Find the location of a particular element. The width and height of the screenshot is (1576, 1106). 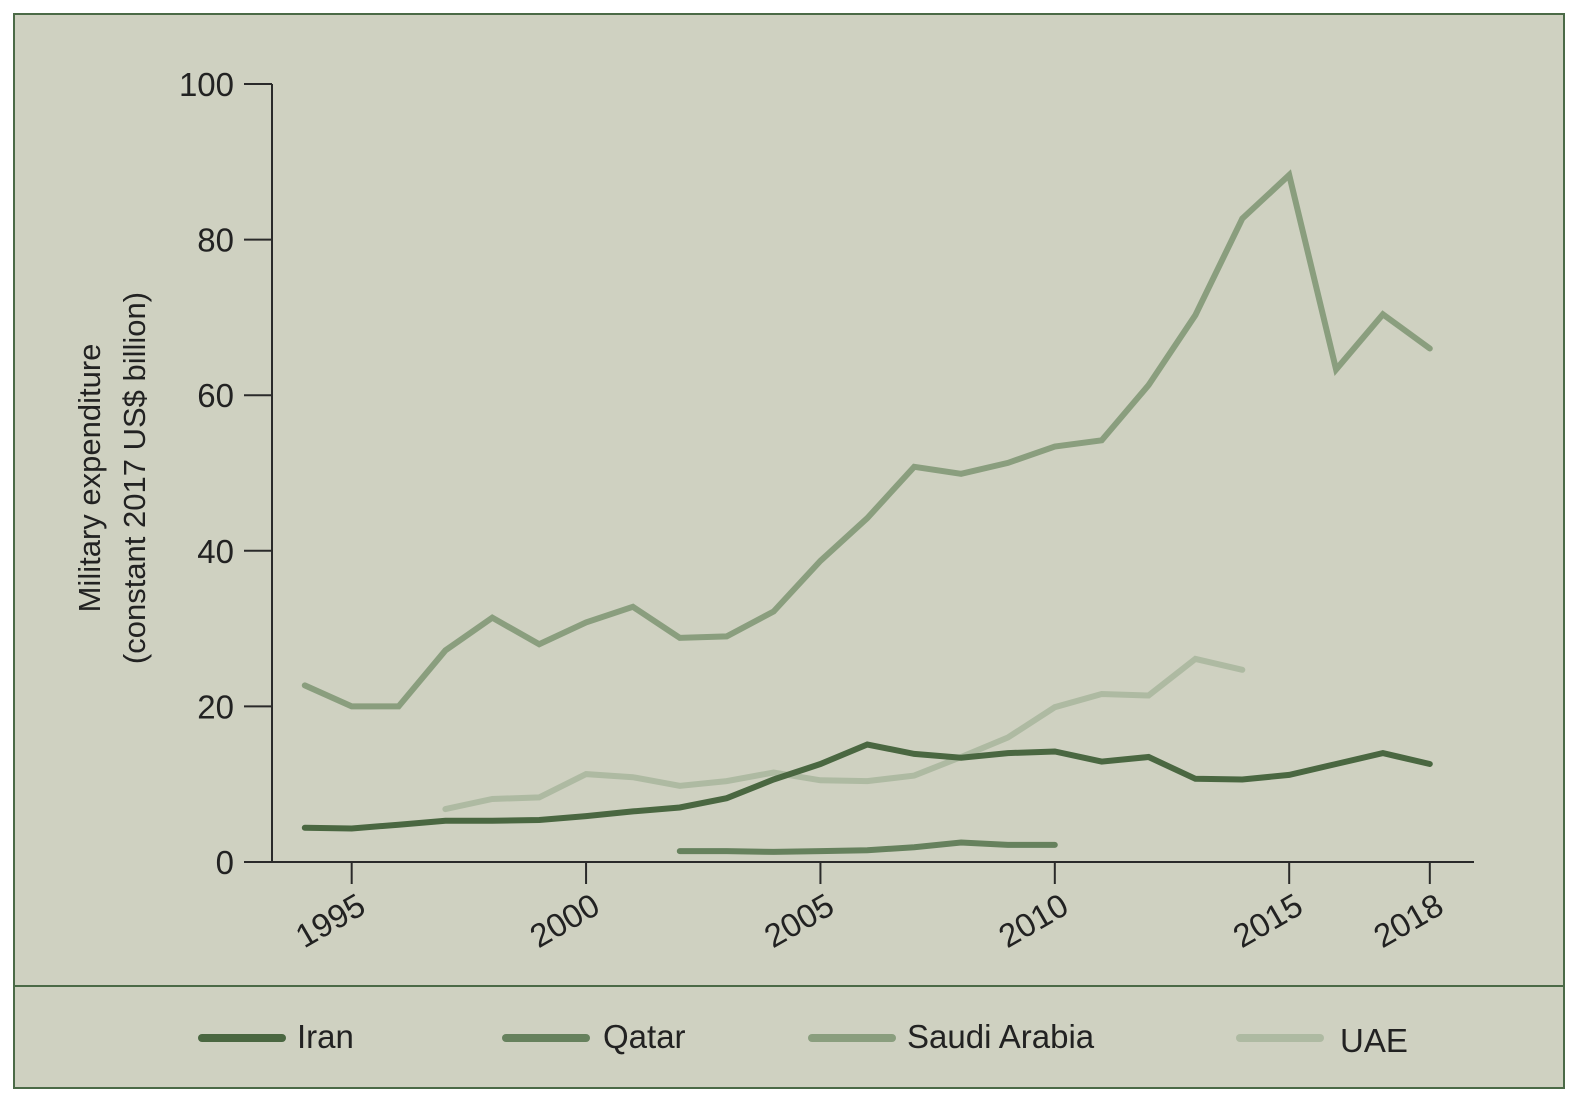

y-axis-ticks: 0 20 40 60 80 100 is located at coordinates (225, 473).